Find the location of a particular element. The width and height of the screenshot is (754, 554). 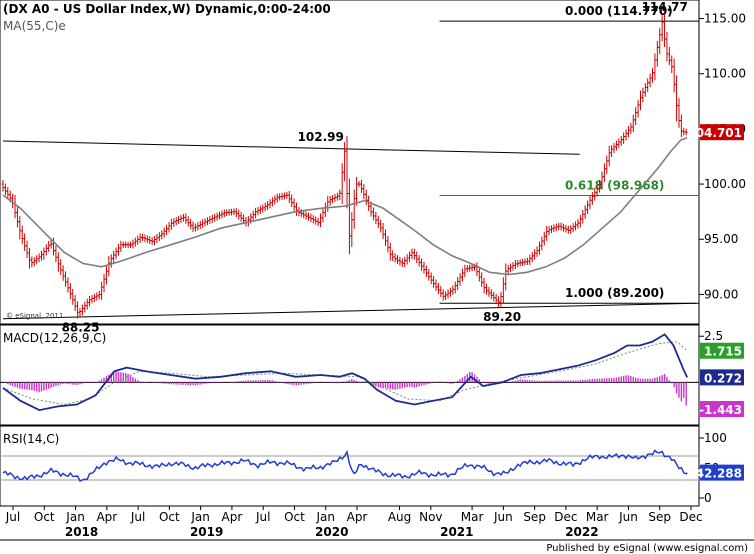

rsi-layer: 05010042.288 is located at coordinates (372, 468).